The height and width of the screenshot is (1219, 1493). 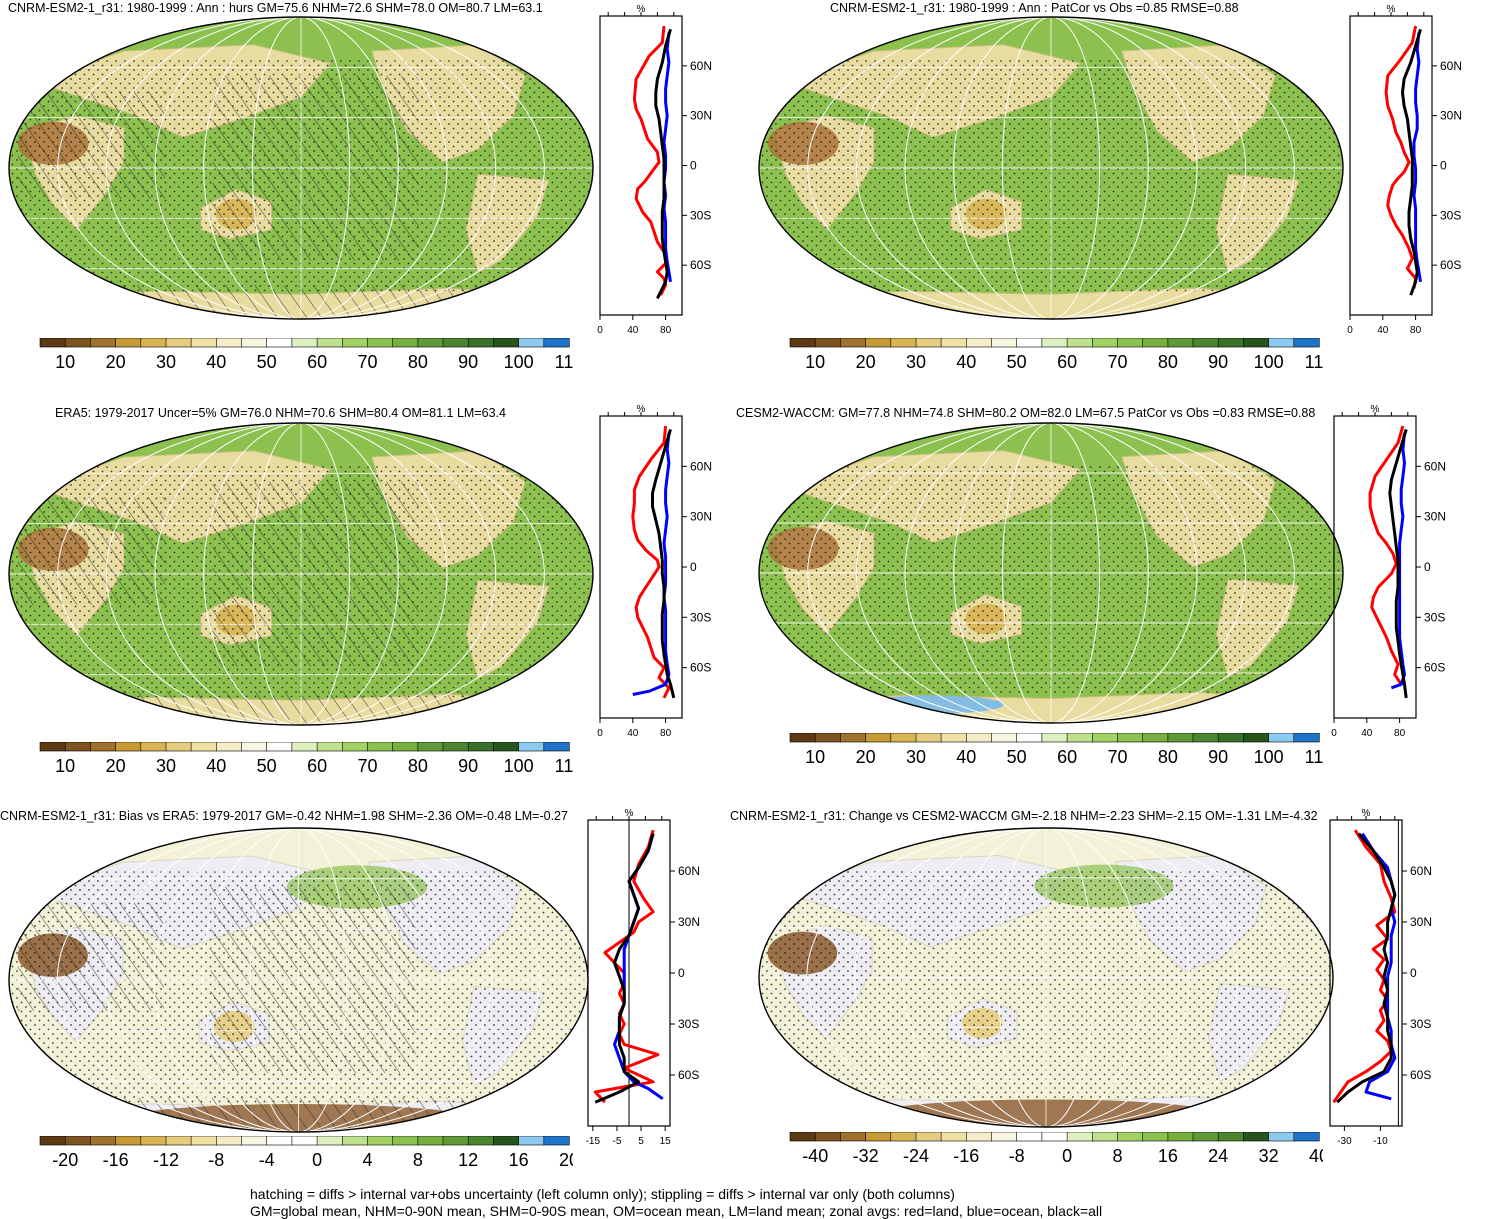 I want to click on zonal-land-line, so click(x=1401, y=157).